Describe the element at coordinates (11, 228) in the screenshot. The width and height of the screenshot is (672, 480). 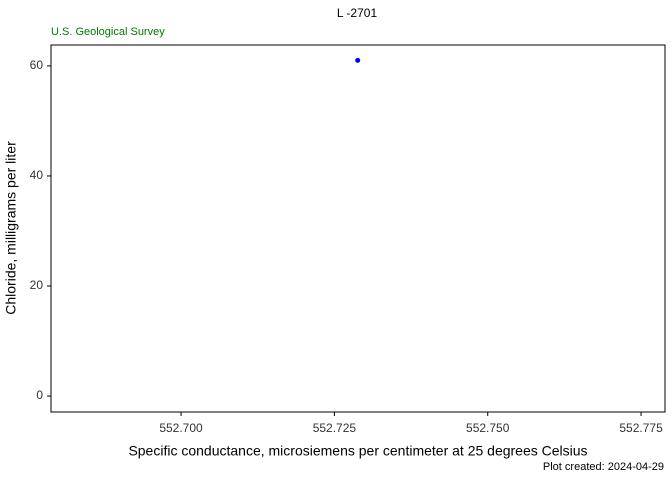
I see `y-axis-title: Chloride, milligrams per liter` at that location.